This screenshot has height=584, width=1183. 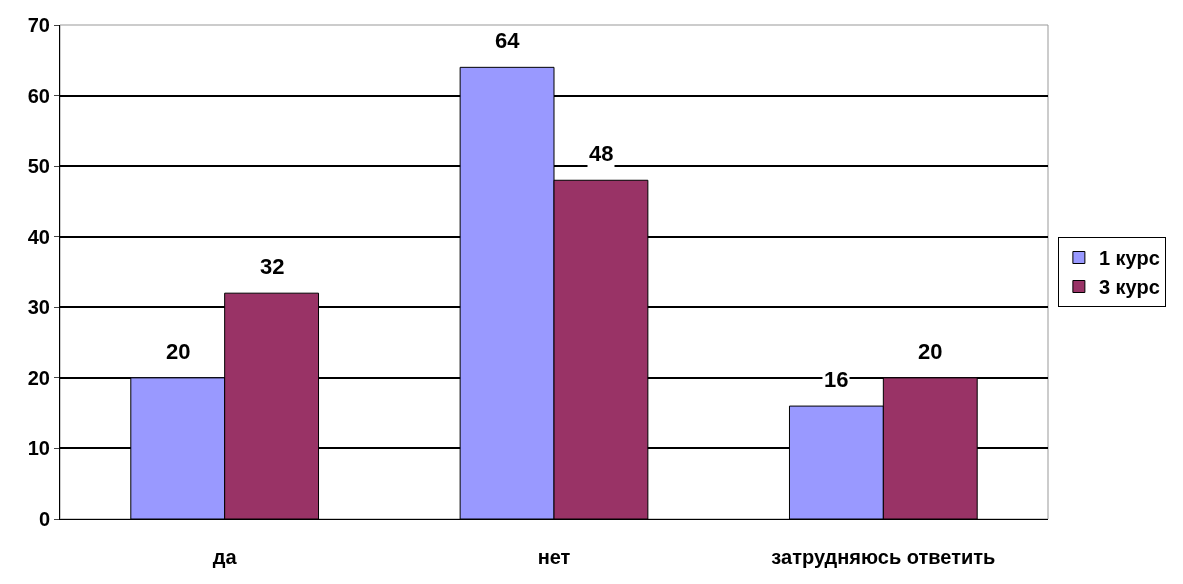 I want to click on y-tick-label: 60, so click(x=38, y=95).